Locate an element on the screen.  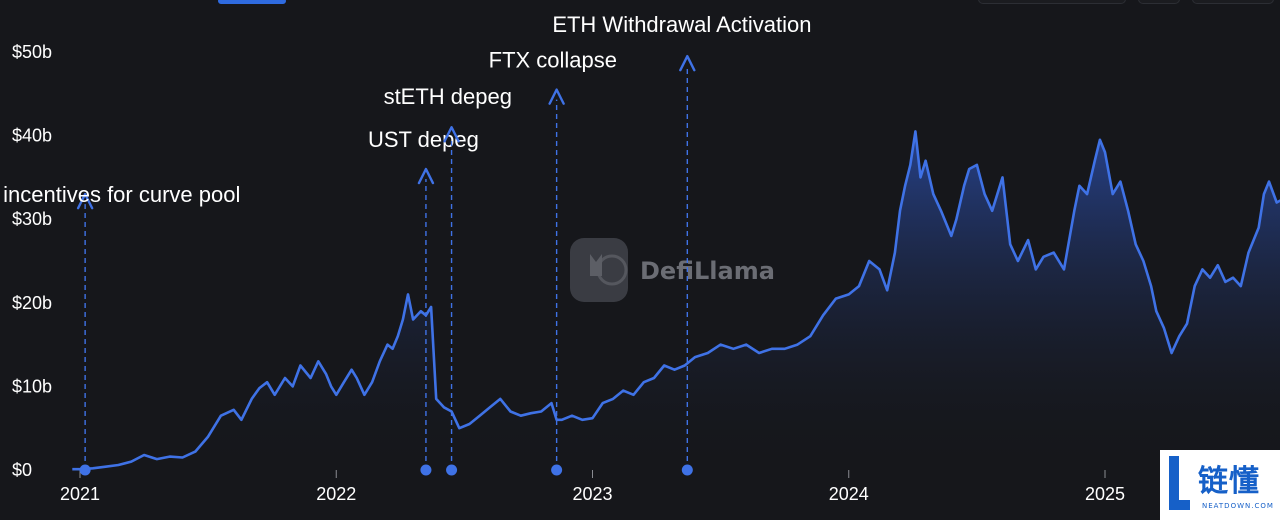
annotation-label: FTX collapse is located at coordinates (553, 60).